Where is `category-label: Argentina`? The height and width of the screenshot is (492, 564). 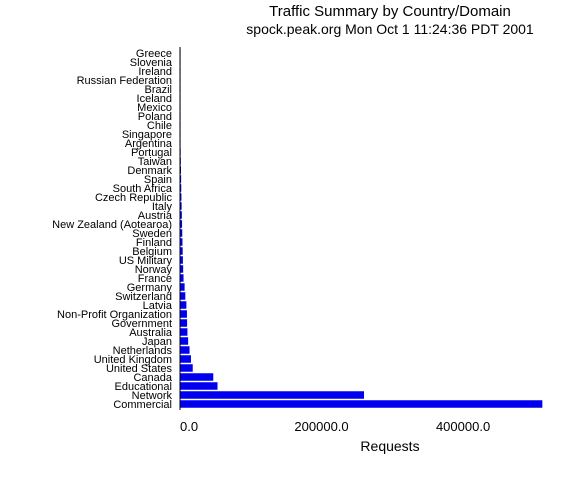
category-label: Argentina is located at coordinates (149, 144).